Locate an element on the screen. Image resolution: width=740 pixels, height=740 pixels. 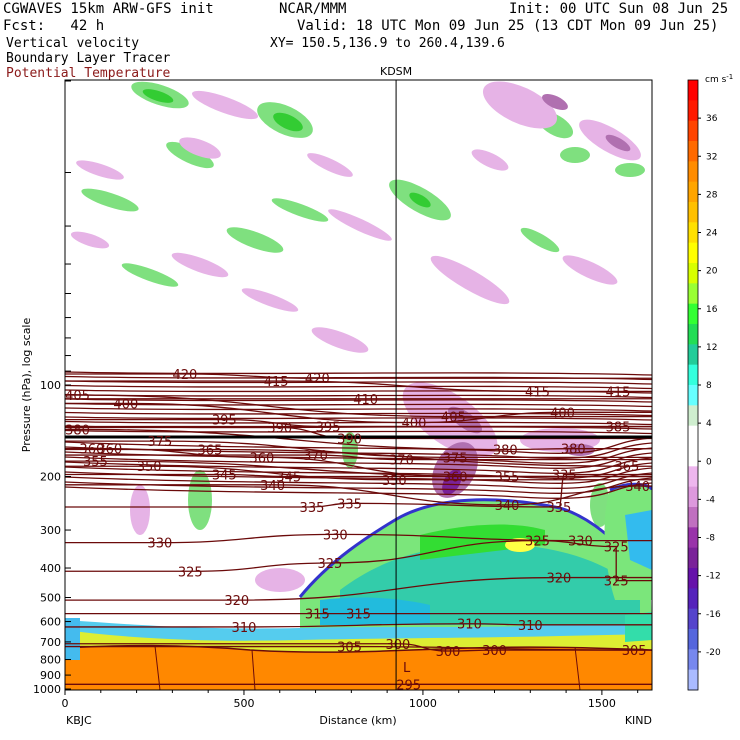
y-tick-label: 900 is located at coordinates (50, 675).